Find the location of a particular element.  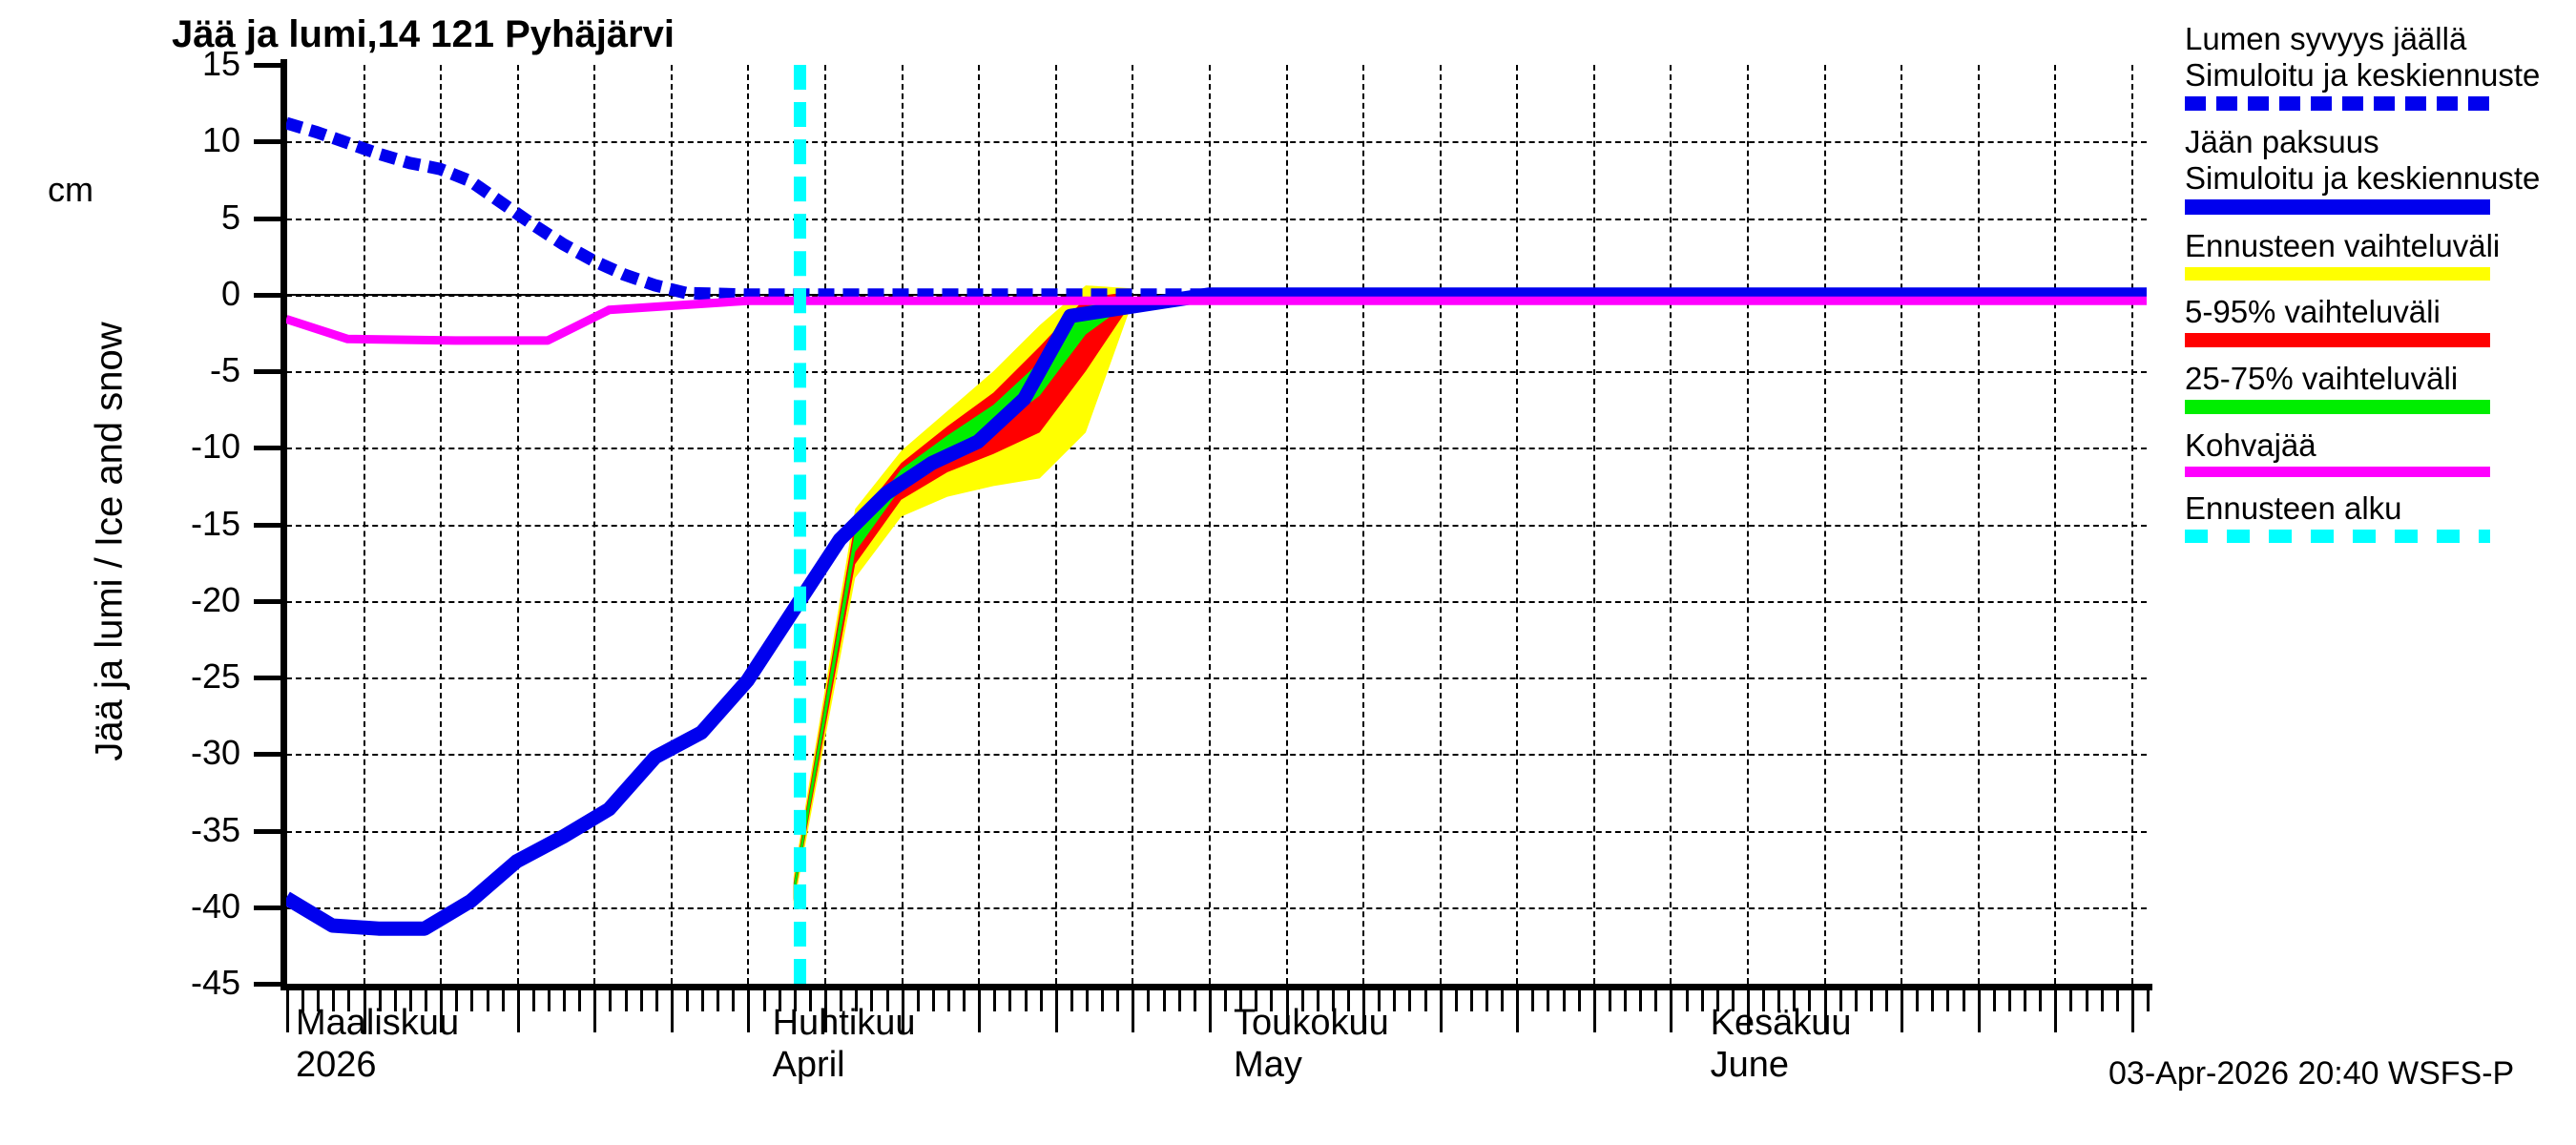

uncertainty-band is located at coordinates (962, 596).